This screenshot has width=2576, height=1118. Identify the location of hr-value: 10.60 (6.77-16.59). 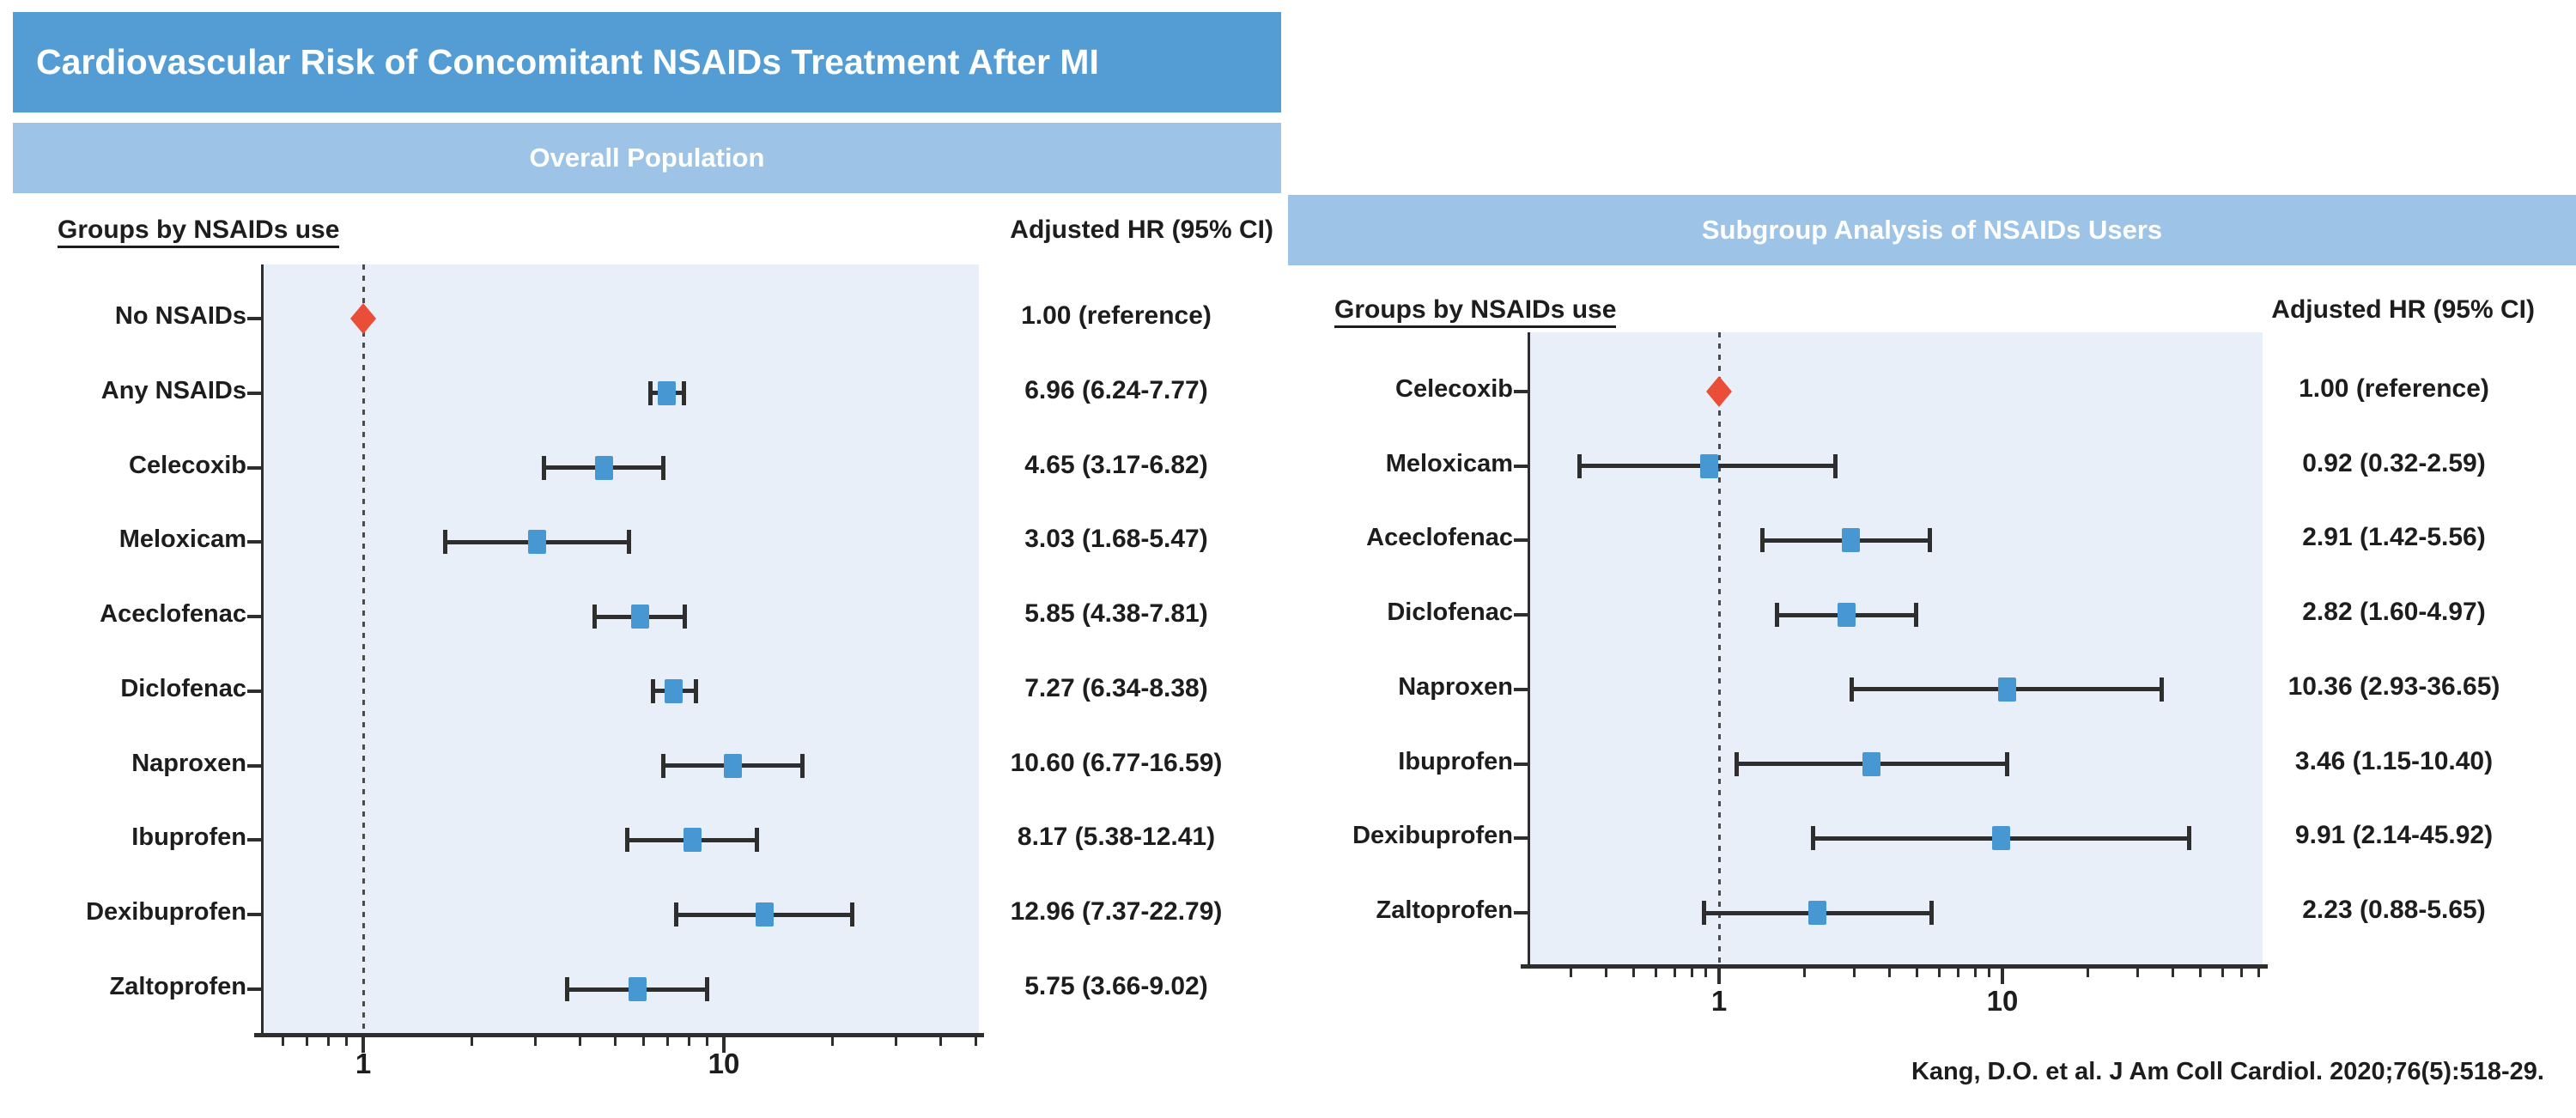
(1116, 762).